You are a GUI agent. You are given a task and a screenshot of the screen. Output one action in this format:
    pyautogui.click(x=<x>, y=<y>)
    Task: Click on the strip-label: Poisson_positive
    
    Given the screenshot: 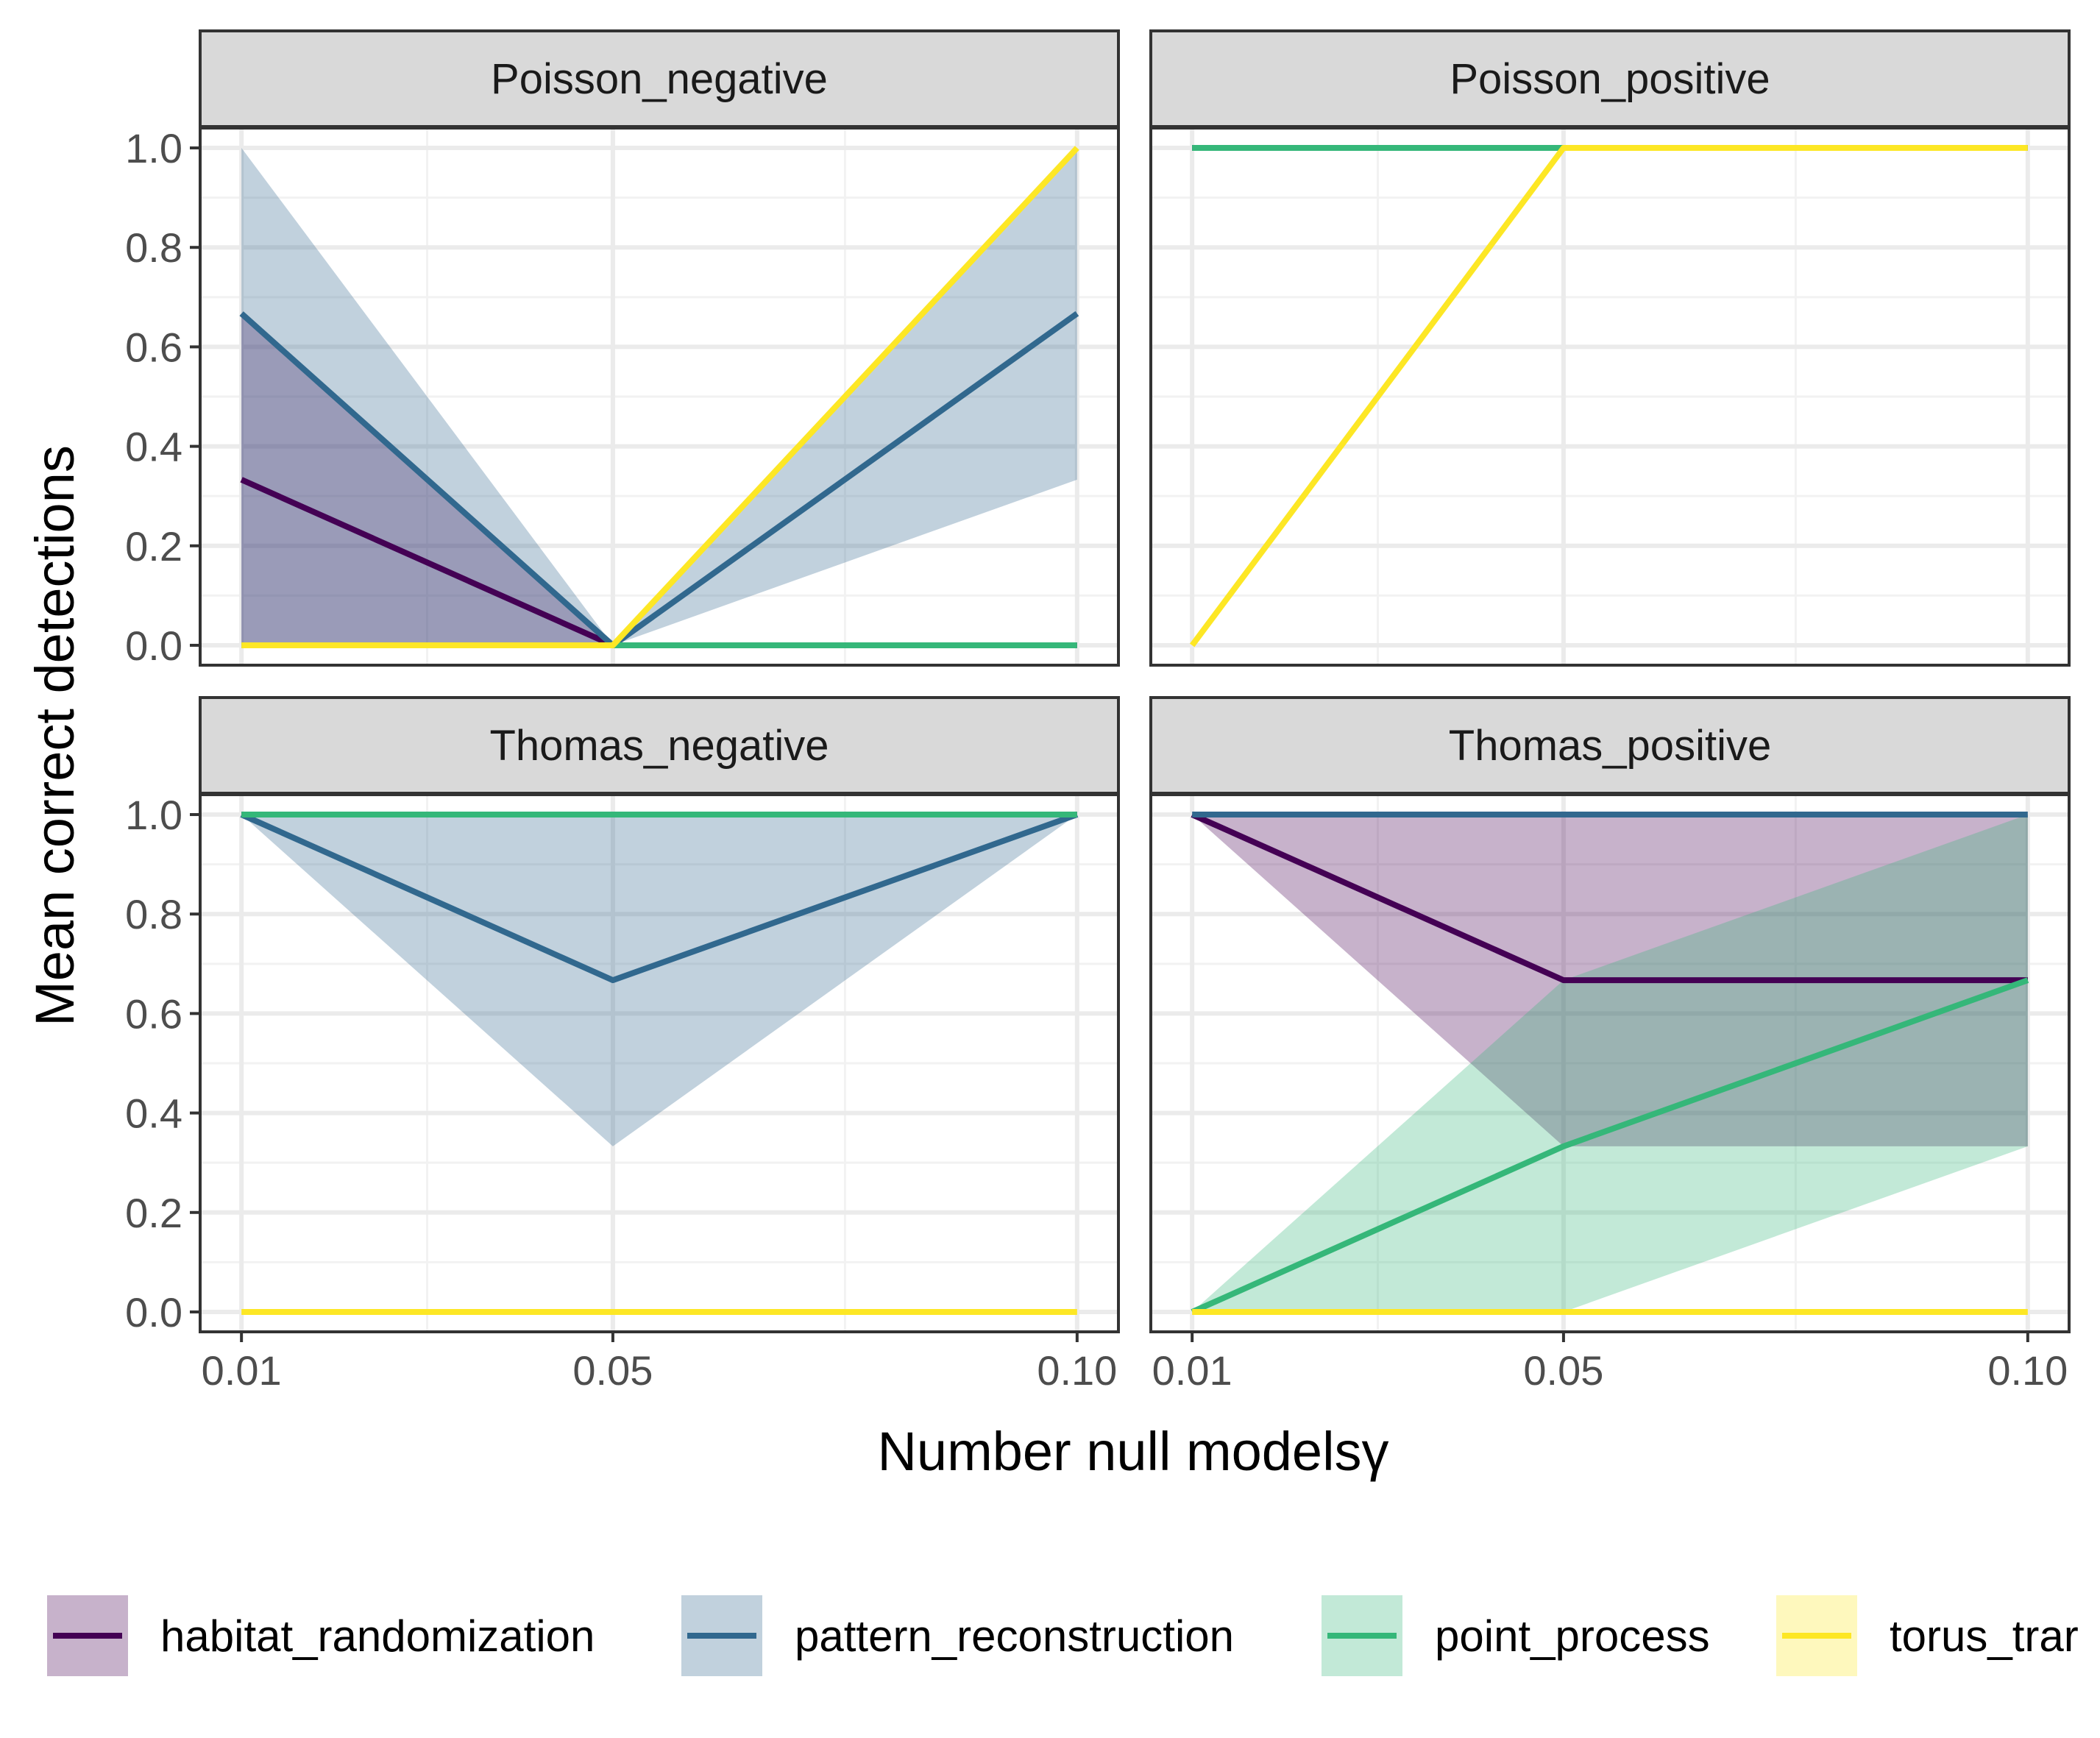 What is the action you would take?
    pyautogui.click(x=1610, y=79)
    